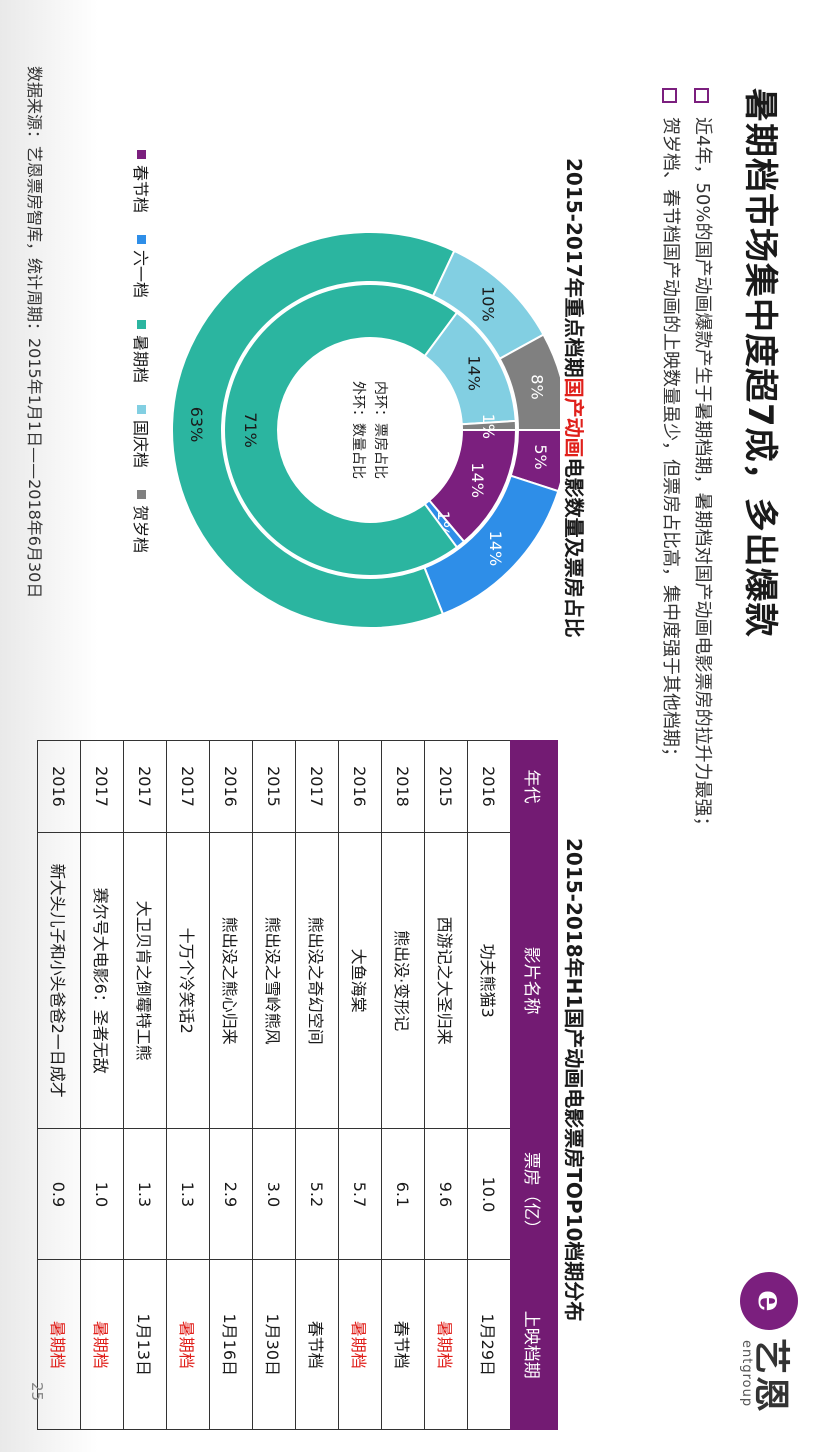  What do you see at coordinates (140, 359) in the screenshot?
I see `legend-label: 暑期档` at bounding box center [140, 359].